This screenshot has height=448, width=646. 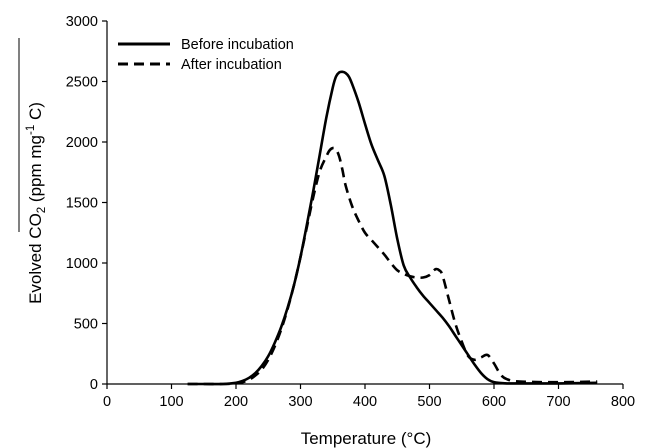 I want to click on x-ticks: 0 100 200 300 400 500 600 700 800, so click(x=369, y=397).